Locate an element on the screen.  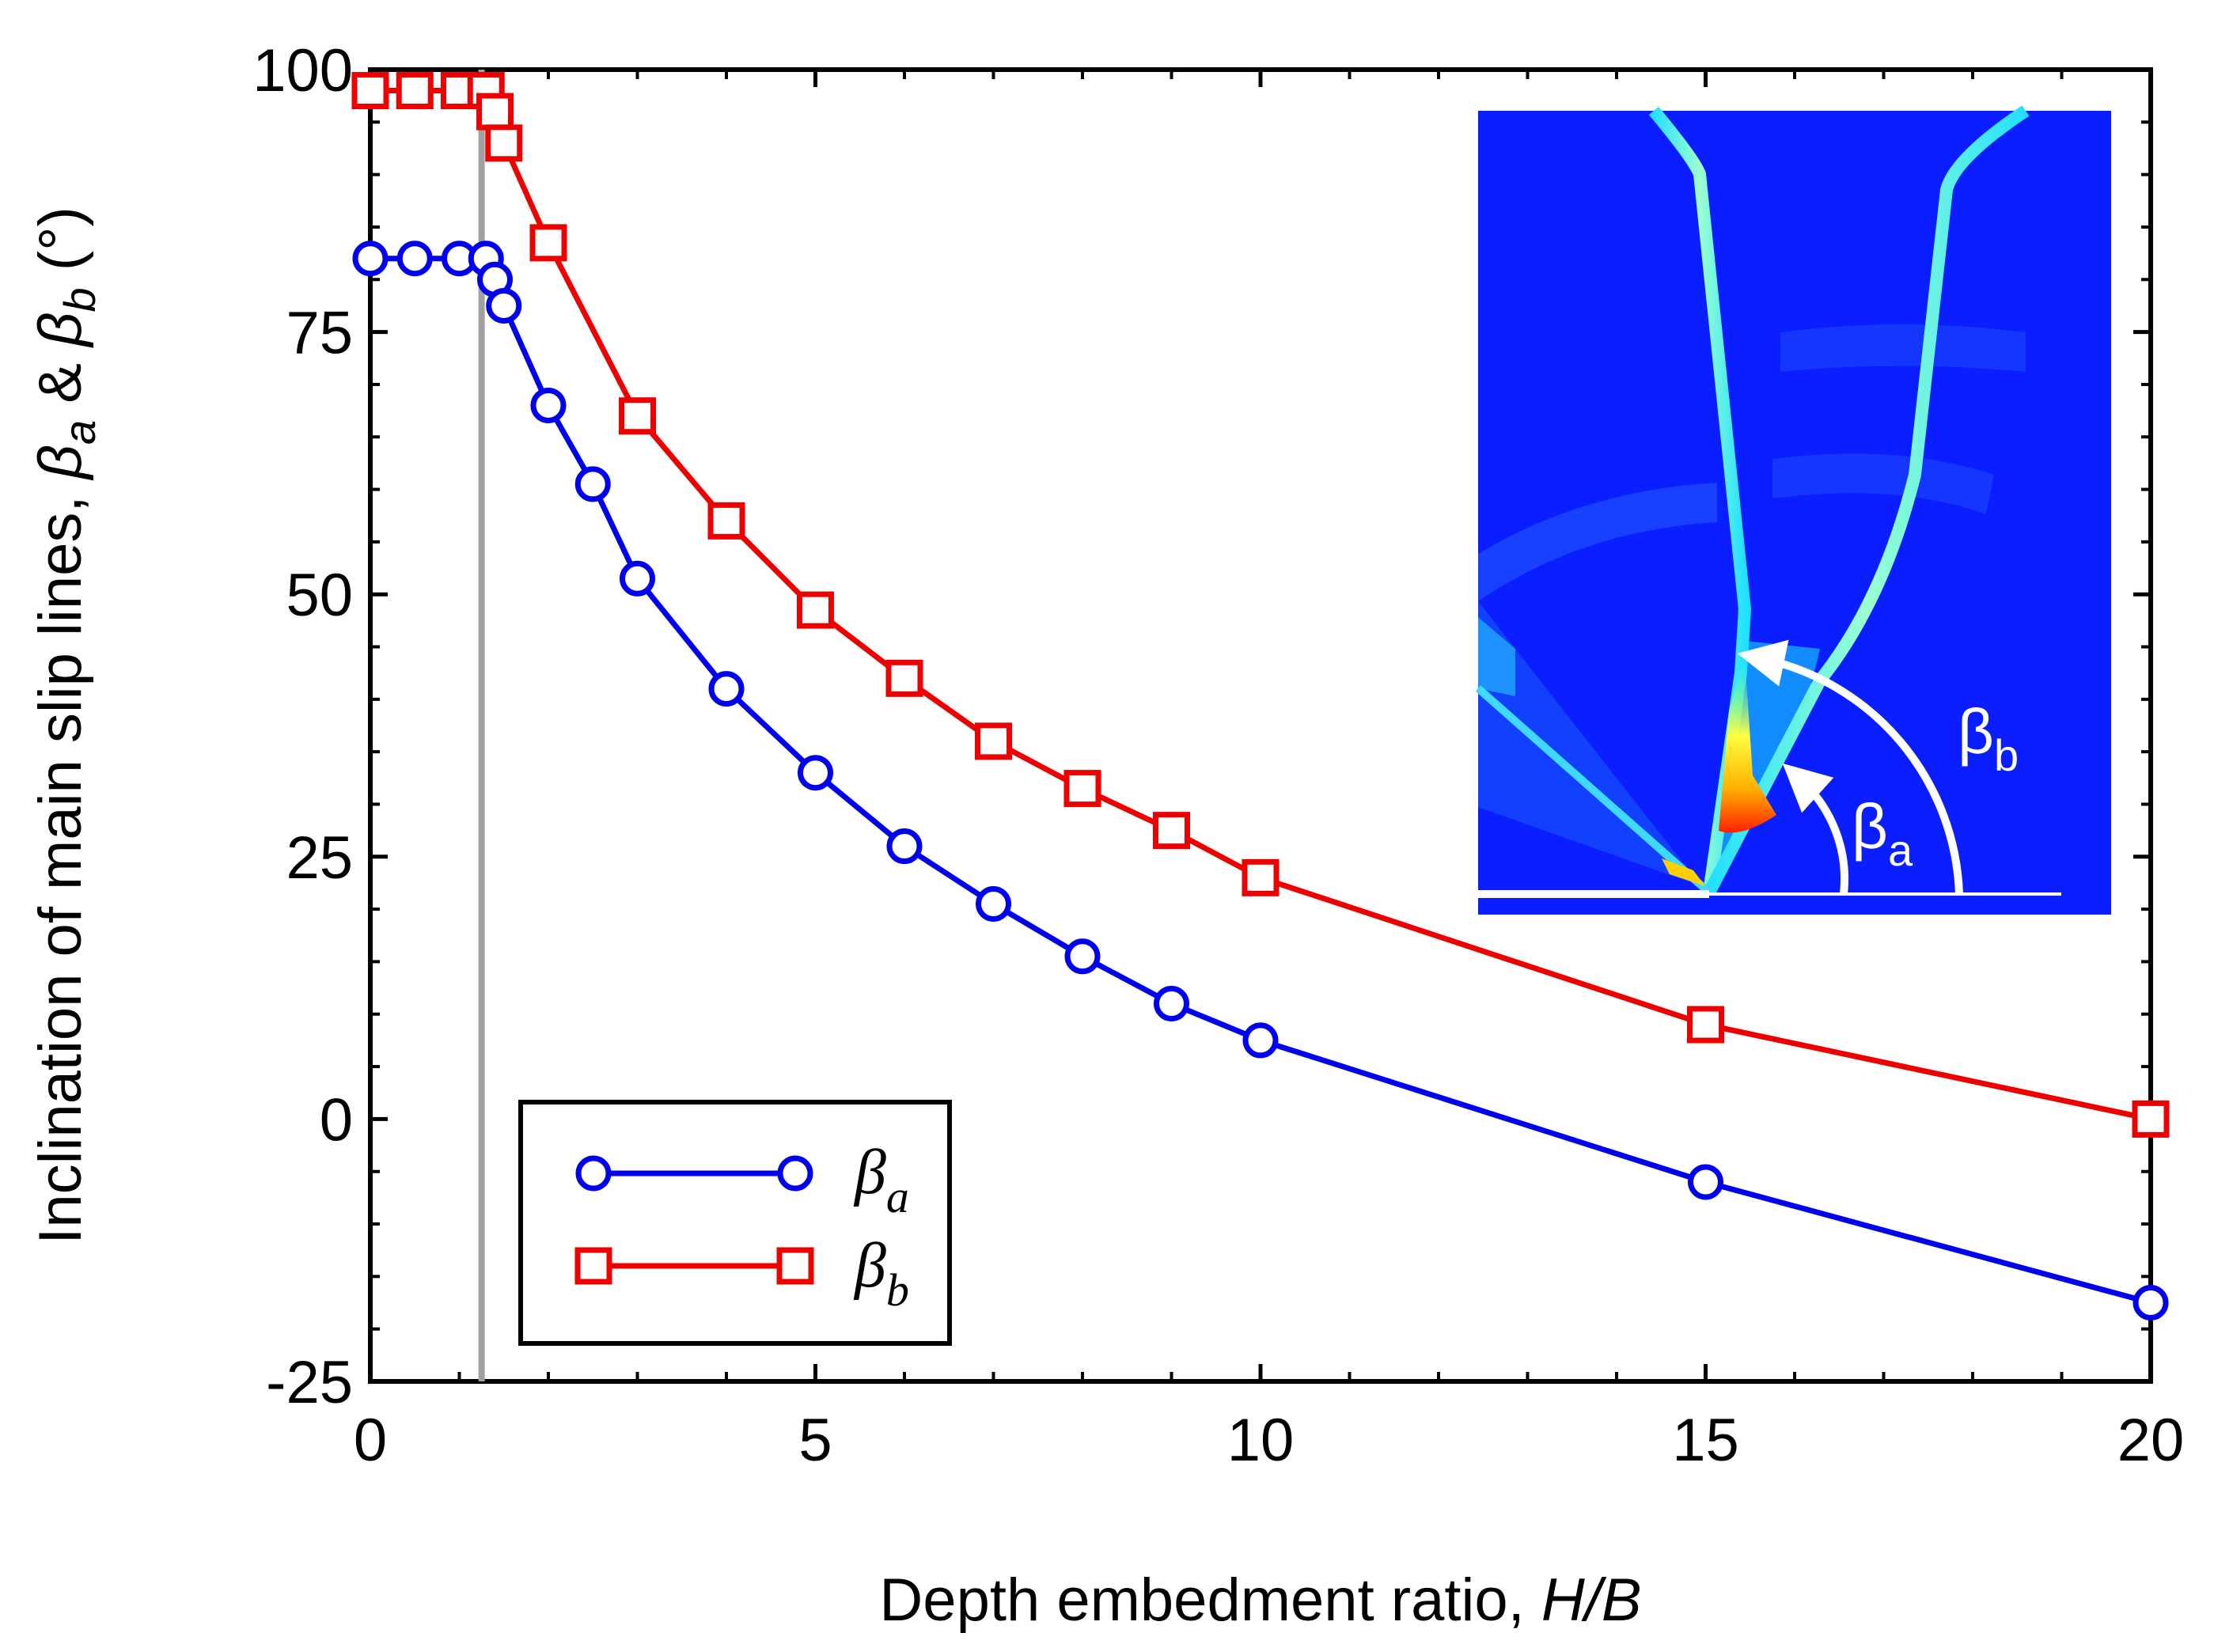
inset-contour-image: βa βb is located at coordinates (1793, 510).